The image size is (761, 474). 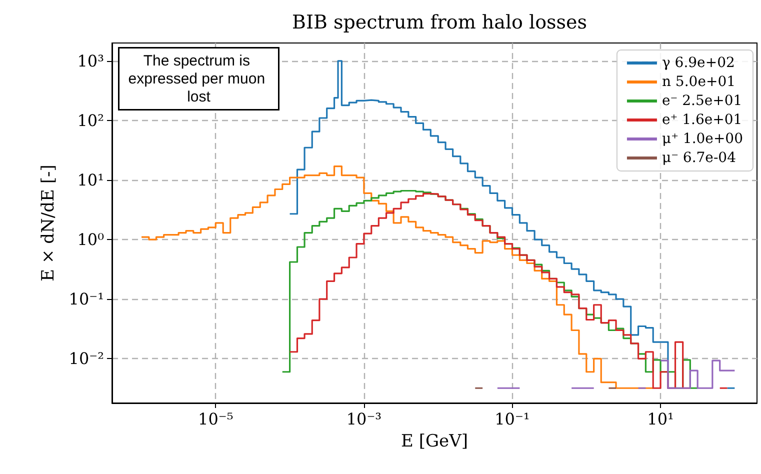 What do you see at coordinates (90, 60) in the screenshot?
I see `y-tick-label: 10³` at bounding box center [90, 60].